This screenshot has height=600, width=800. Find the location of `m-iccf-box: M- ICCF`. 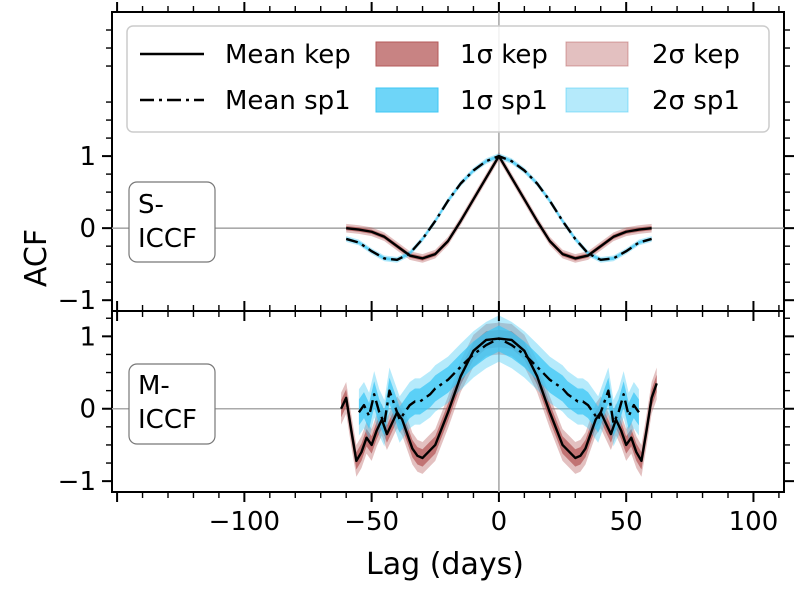

m-iccf-box: M- ICCF is located at coordinates (172, 404).